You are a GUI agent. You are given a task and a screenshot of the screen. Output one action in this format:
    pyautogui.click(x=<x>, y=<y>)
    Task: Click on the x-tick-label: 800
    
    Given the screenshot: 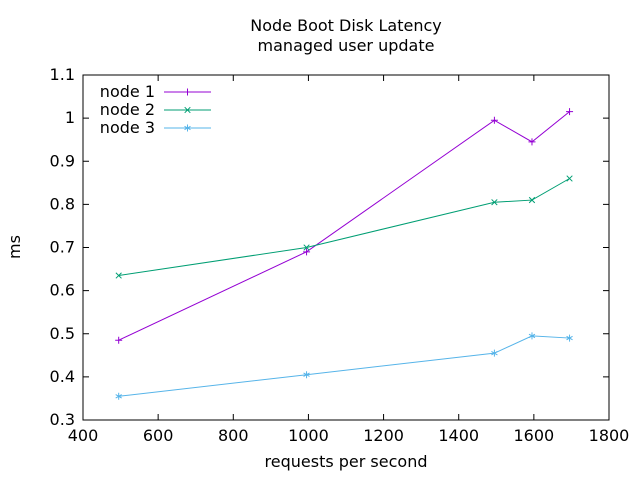 What is the action you would take?
    pyautogui.click(x=233, y=435)
    